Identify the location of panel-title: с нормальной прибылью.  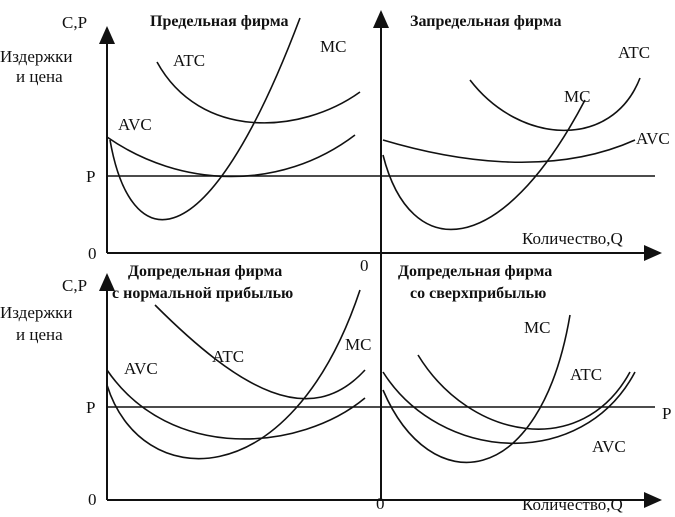
(202, 293).